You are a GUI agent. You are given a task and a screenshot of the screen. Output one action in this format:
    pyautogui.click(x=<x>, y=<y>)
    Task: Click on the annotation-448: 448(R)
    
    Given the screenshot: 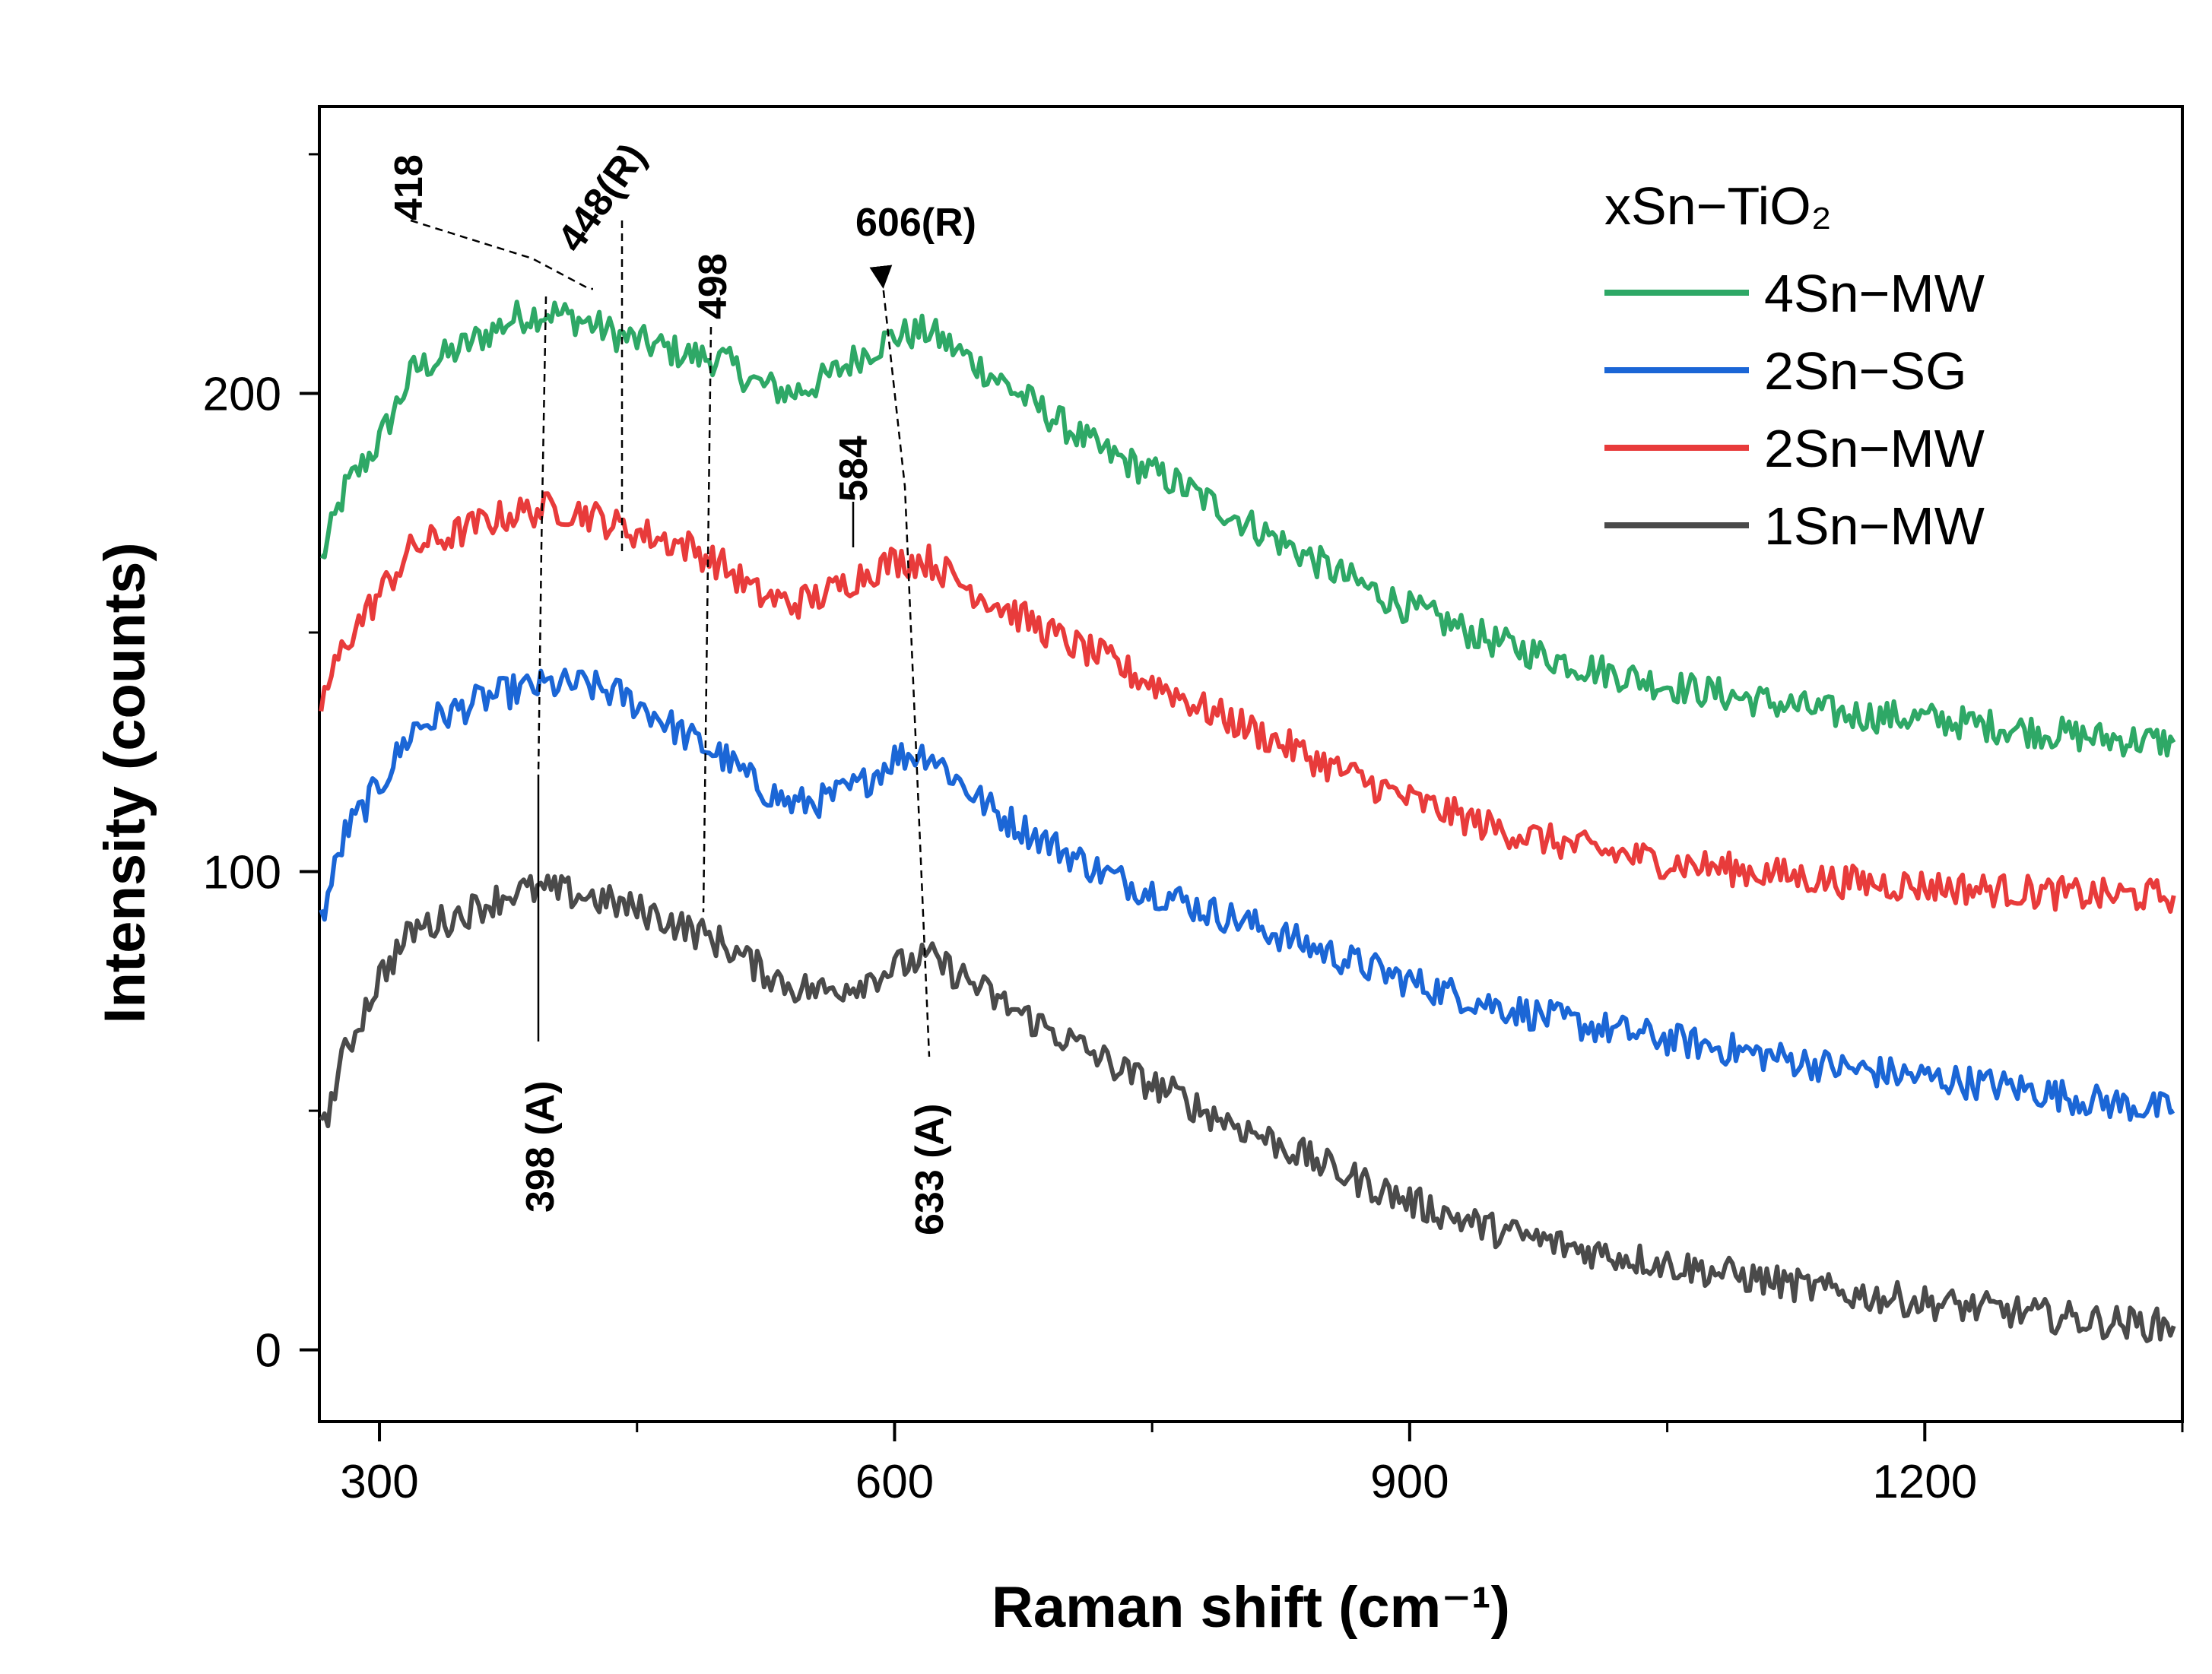 What is the action you would take?
    pyautogui.click(x=602, y=197)
    